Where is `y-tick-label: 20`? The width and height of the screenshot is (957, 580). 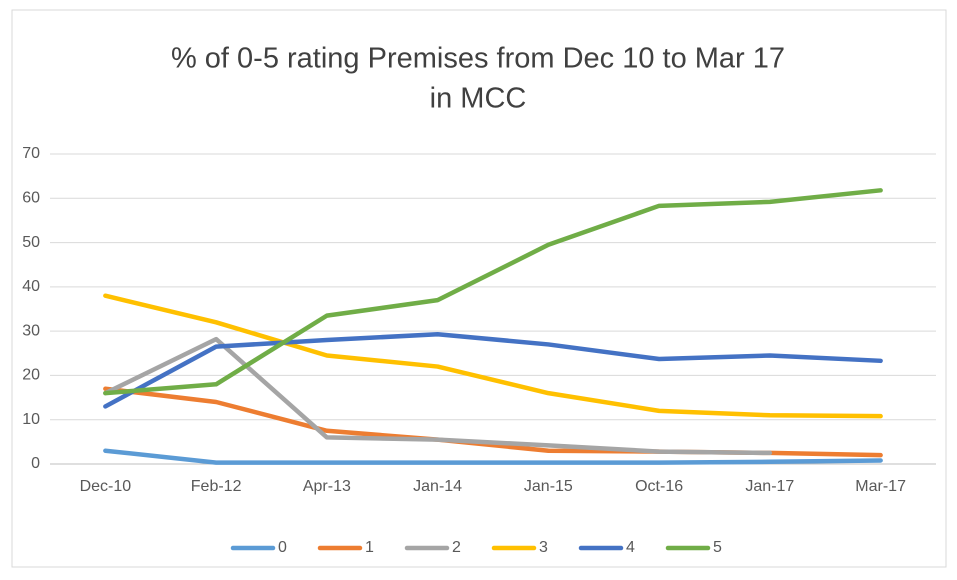 y-tick-label: 20 is located at coordinates (31, 375).